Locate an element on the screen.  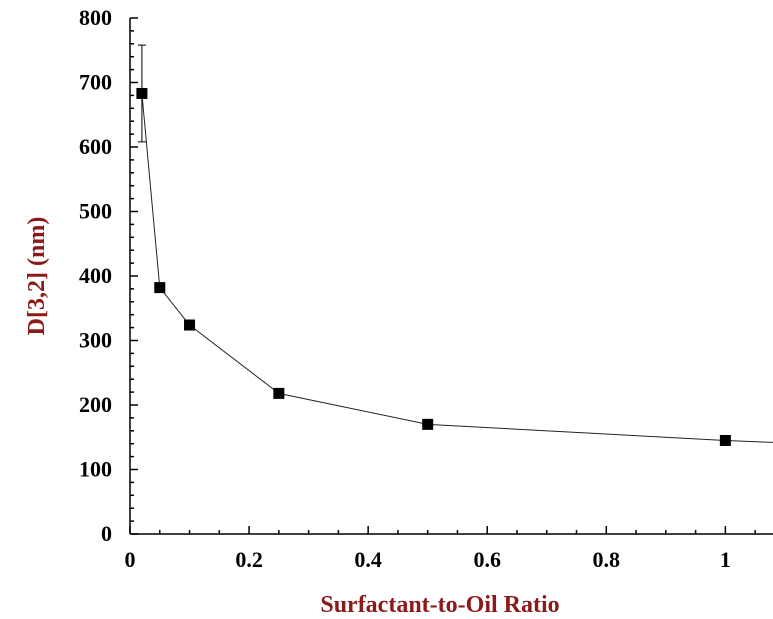
x-tick-label: 0 is located at coordinates (130, 559).